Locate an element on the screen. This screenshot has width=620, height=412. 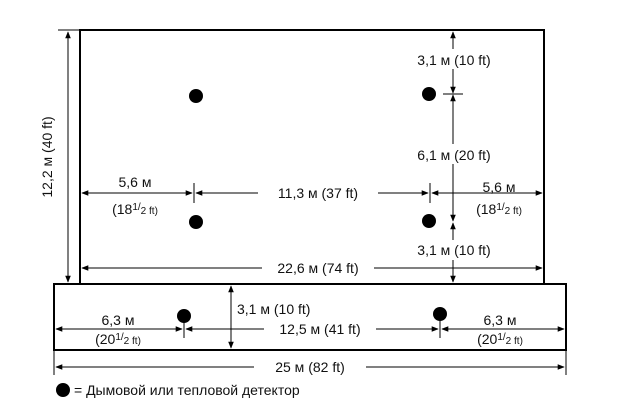
left-gap-upper-label: 5,6 м is located at coordinates (135, 182).